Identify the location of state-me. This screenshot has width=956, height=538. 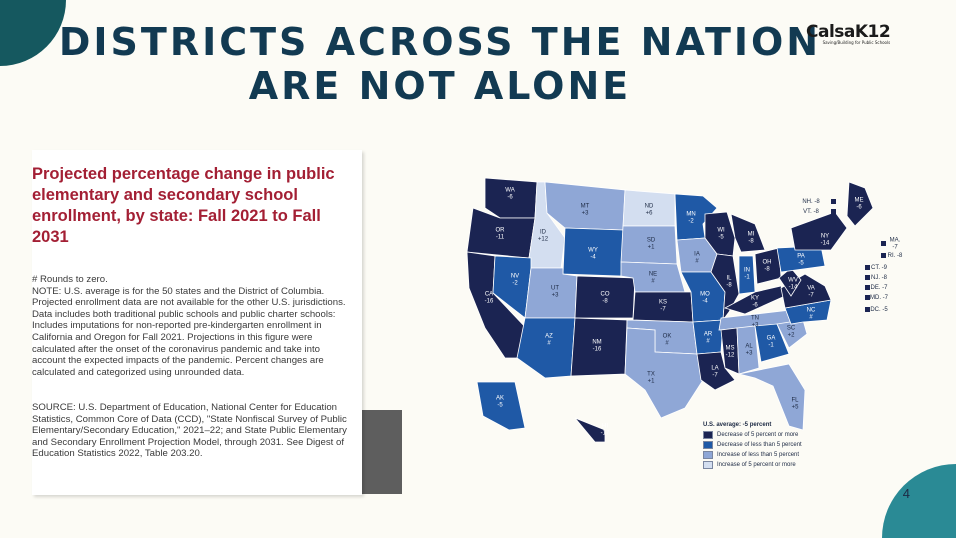
(860, 204).